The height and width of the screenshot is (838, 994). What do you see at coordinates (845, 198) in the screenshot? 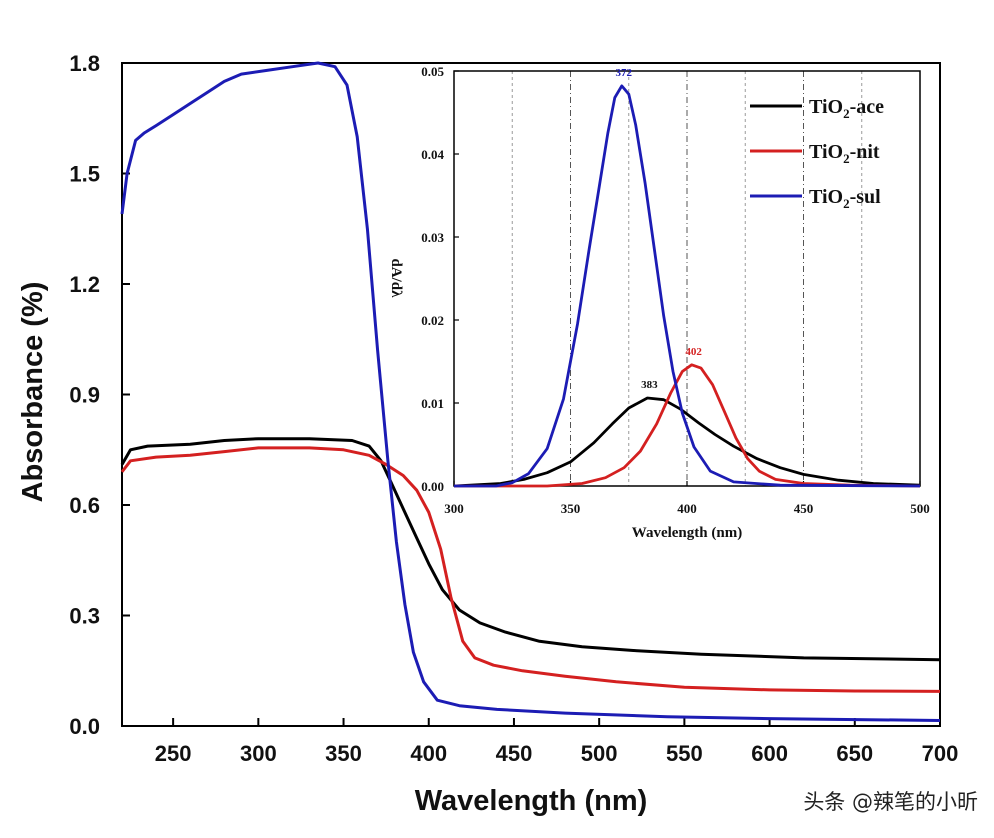
I see `legend-label-sul: TiO2-sul` at bounding box center [845, 198].